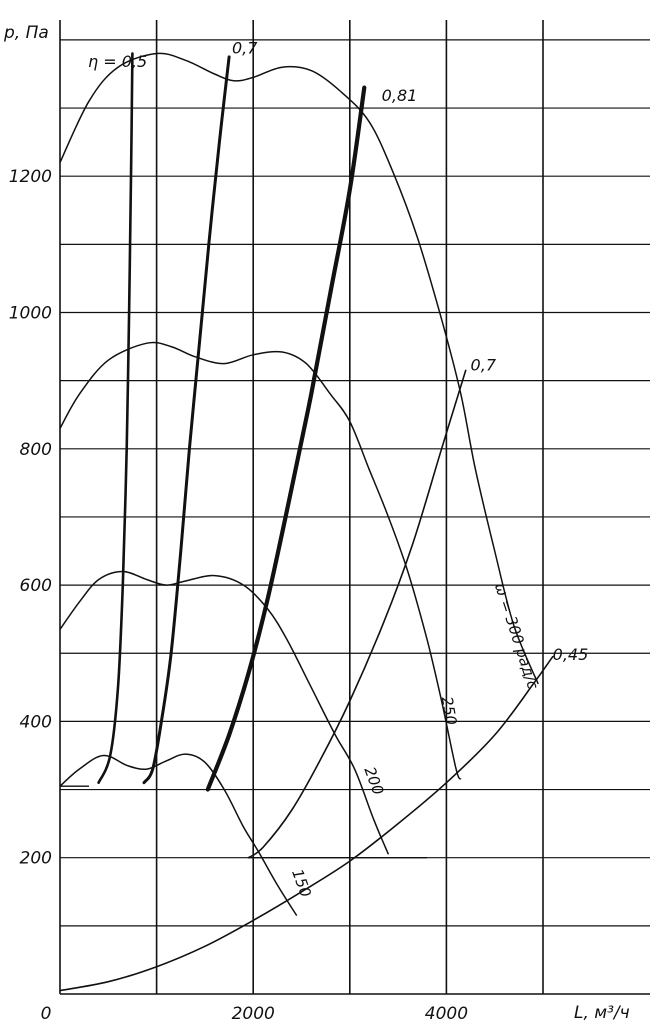  Describe the element at coordinates (26, 33) in the screenshot. I see `y-axis-label: p, Па` at that location.